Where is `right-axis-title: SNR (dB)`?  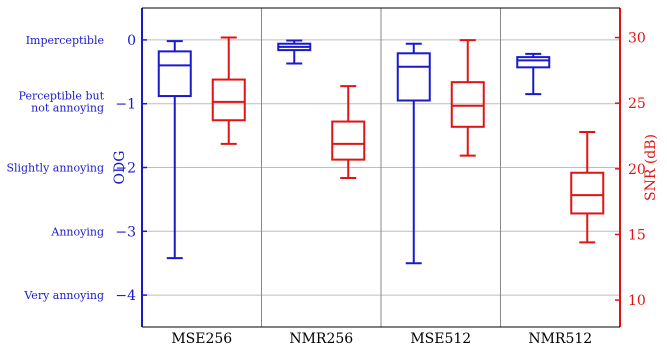 right-axis-title: SNR (dB) is located at coordinates (651, 167).